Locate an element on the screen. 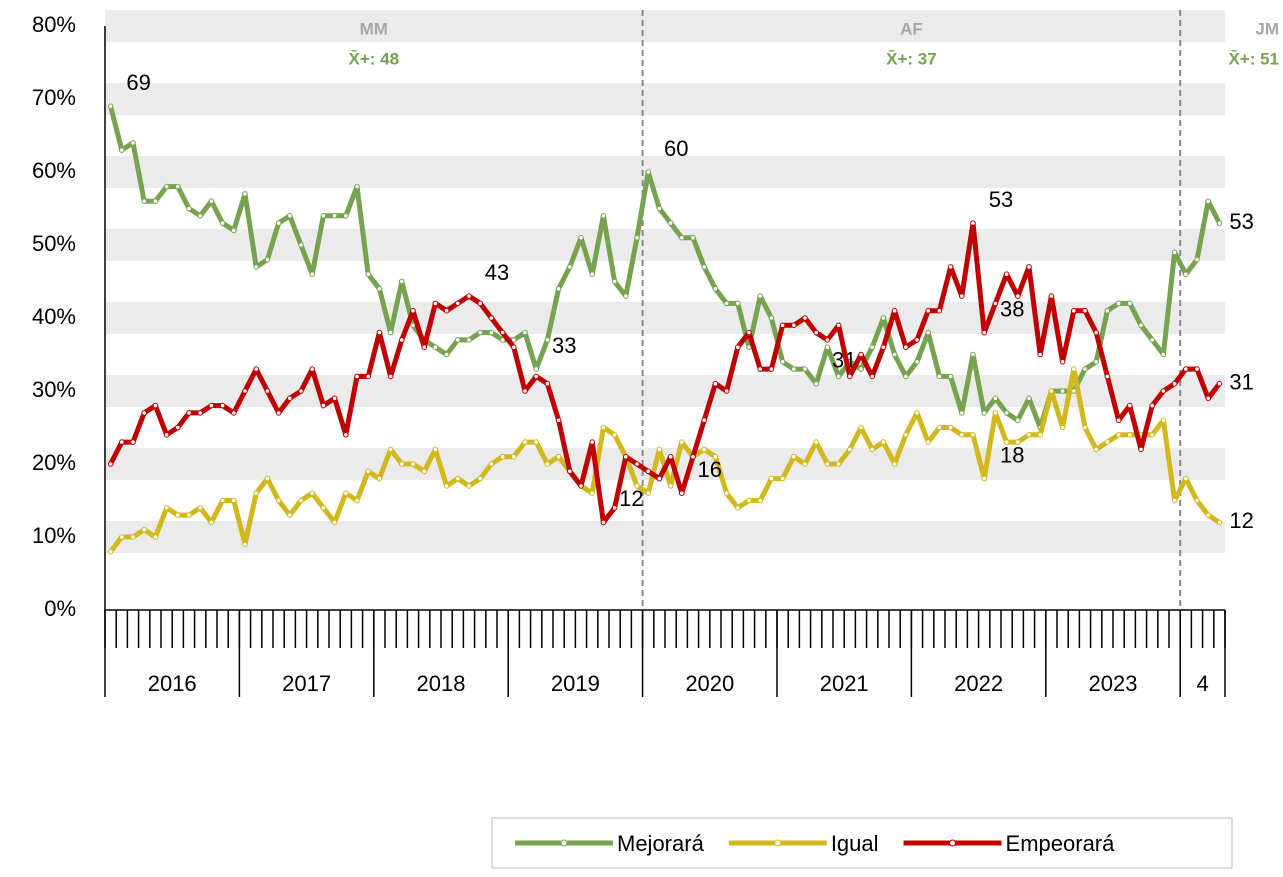  y-tick-label: 20% is located at coordinates (54, 462).